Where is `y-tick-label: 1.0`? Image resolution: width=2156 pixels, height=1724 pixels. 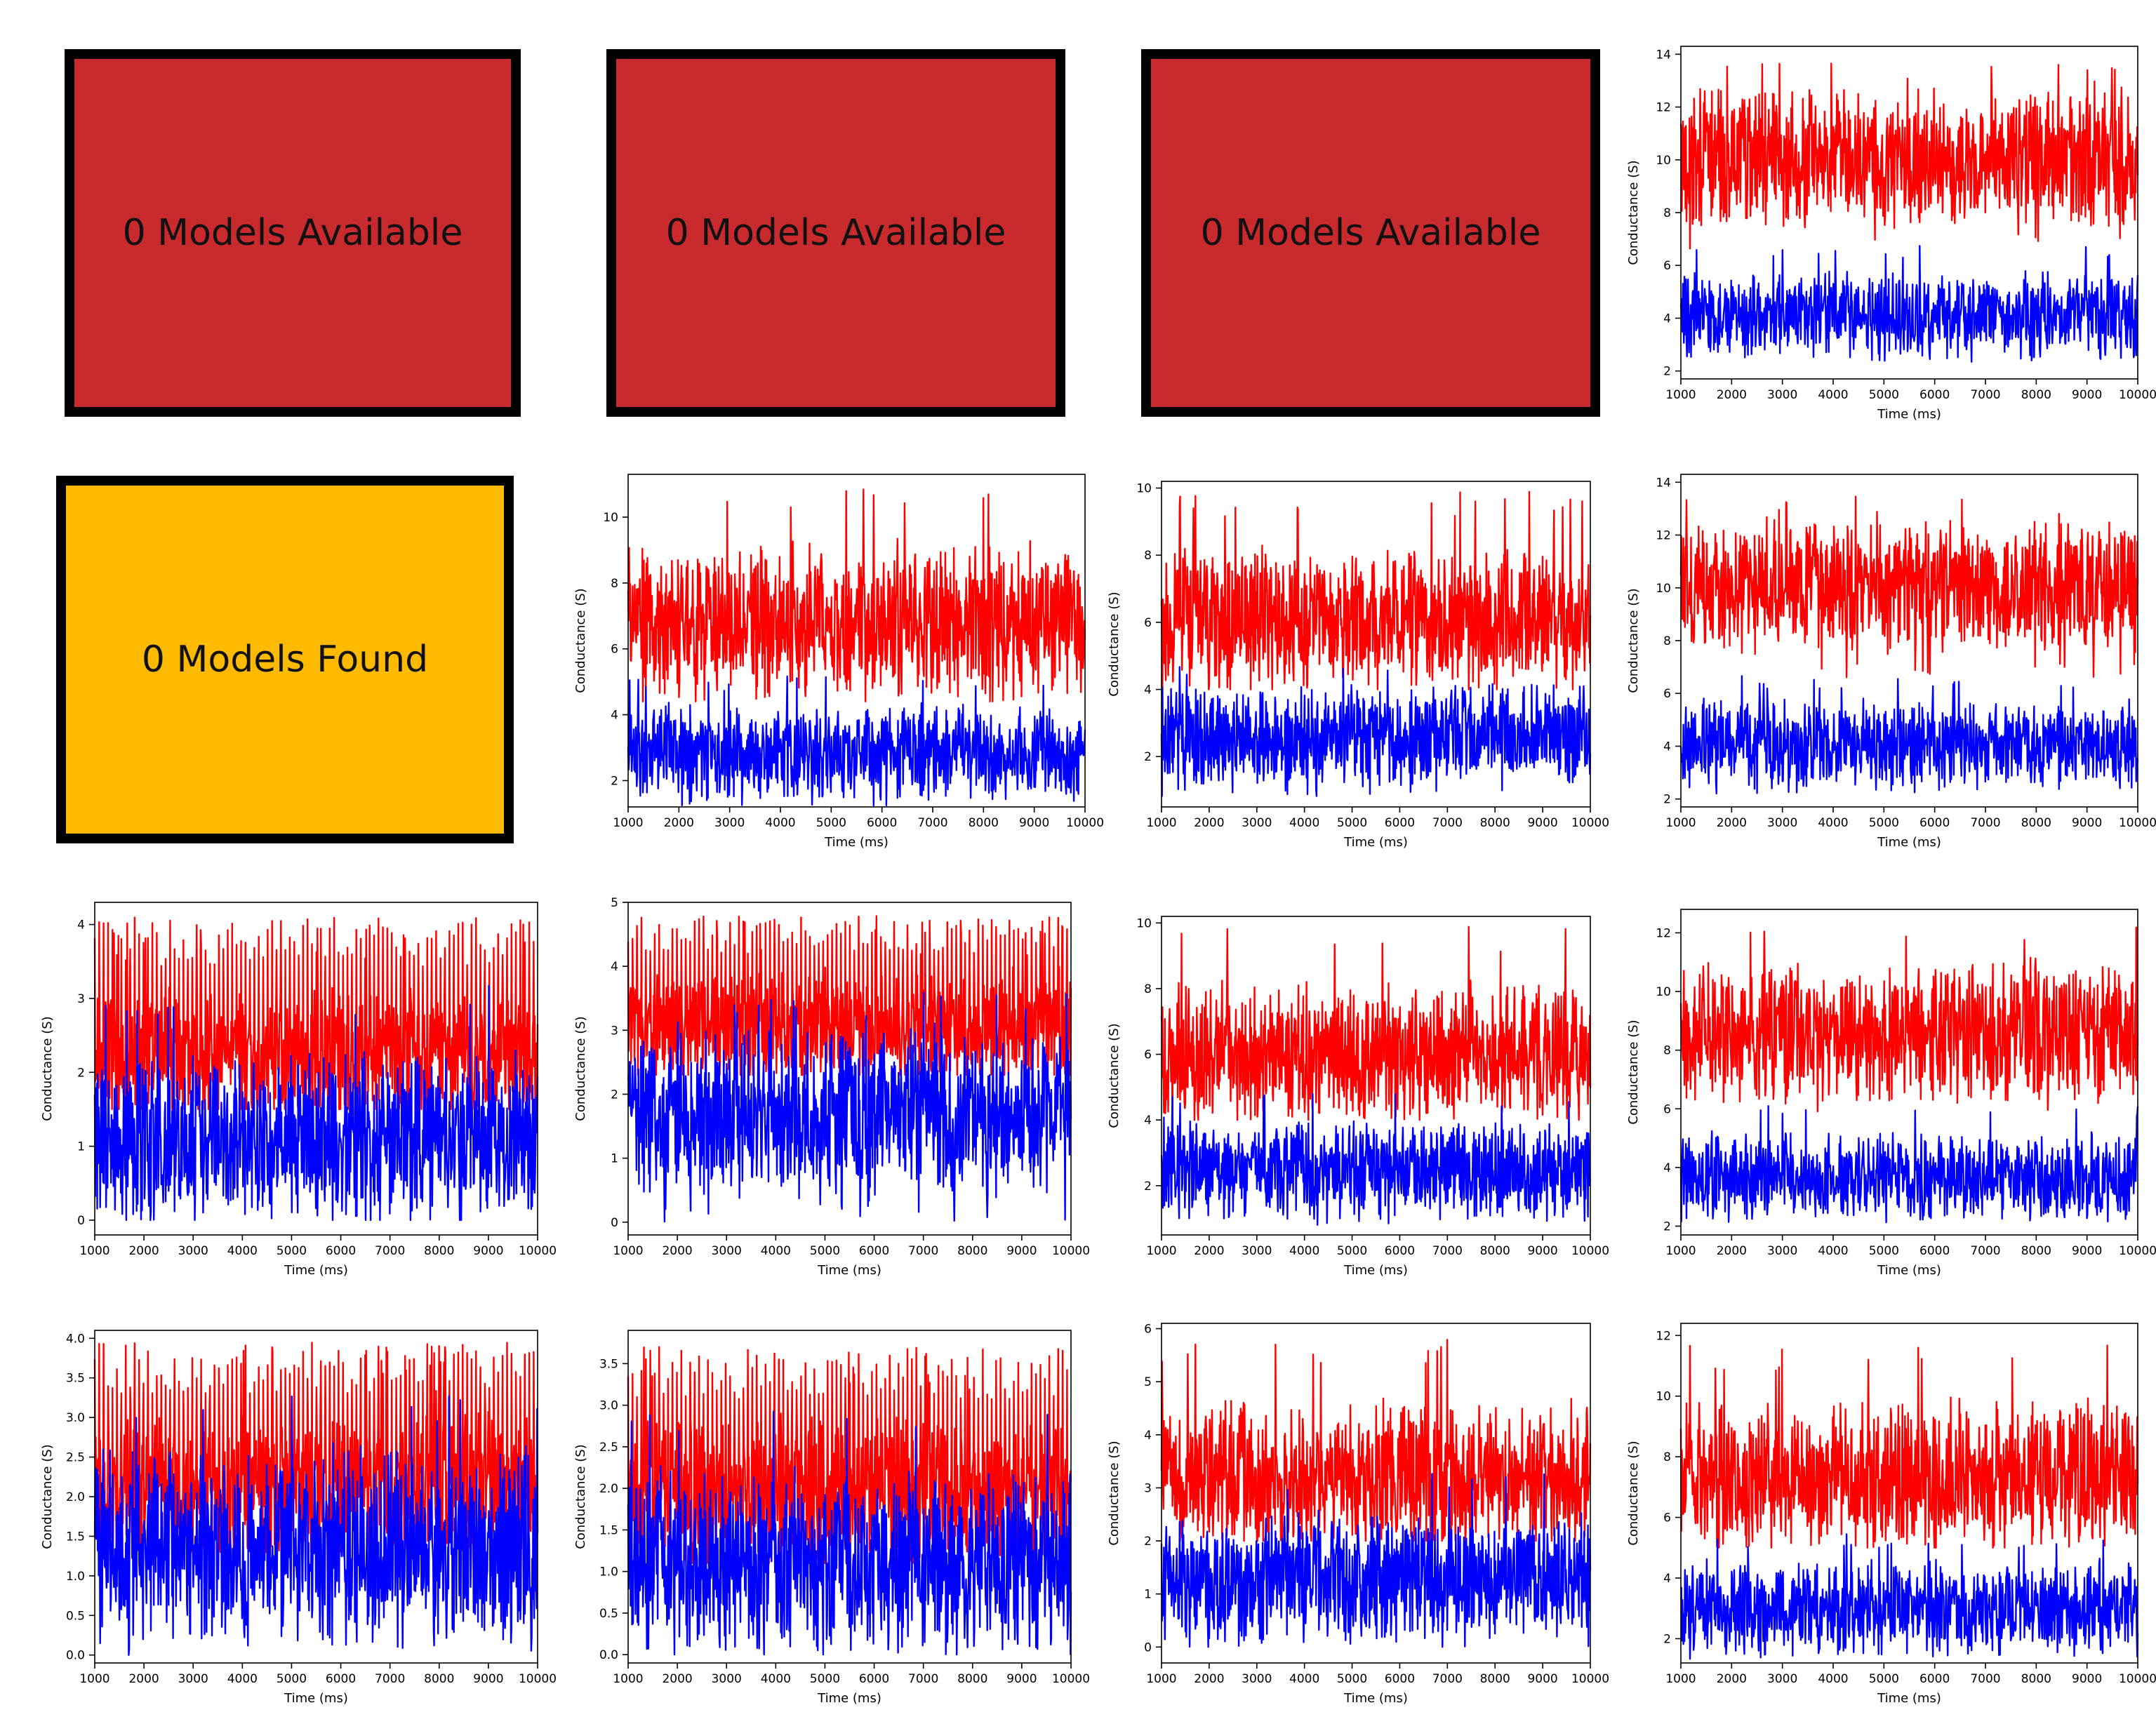 y-tick-label: 1.0 is located at coordinates (75, 1577).